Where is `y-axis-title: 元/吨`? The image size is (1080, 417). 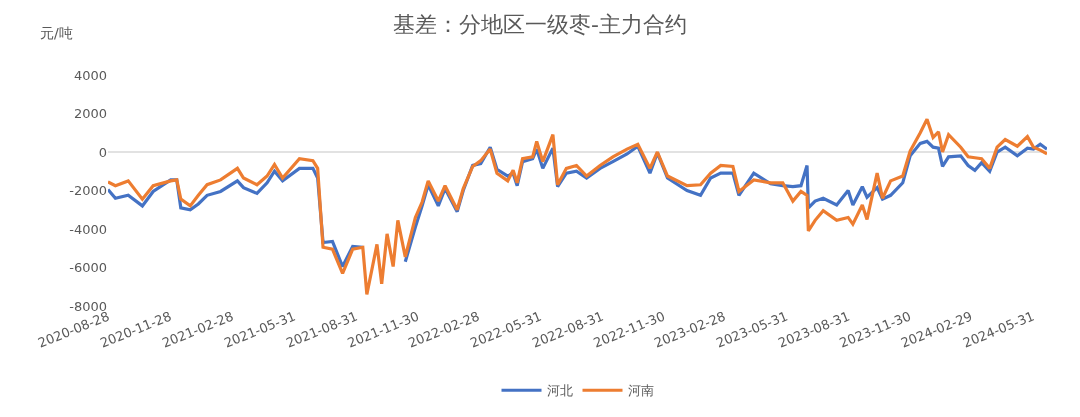
y-axis-title: 元/吨 is located at coordinates (56, 33).